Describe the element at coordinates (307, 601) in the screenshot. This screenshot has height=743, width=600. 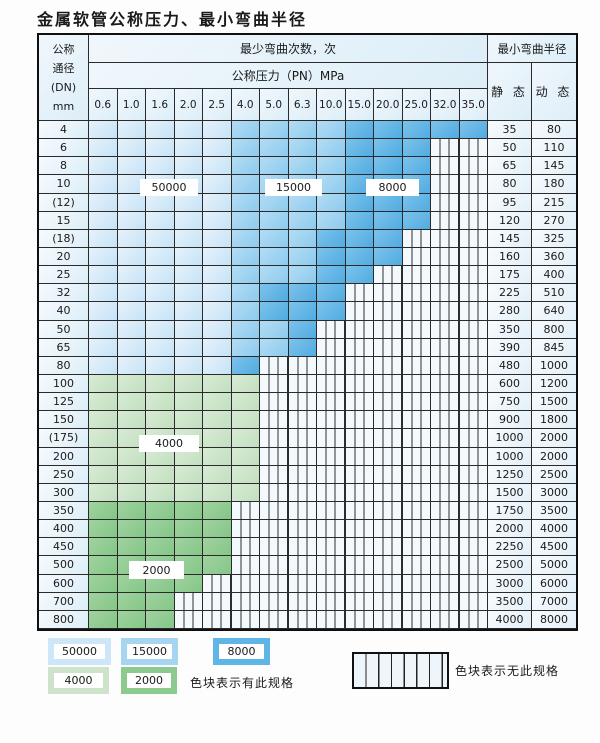
I see `table-row: 700 3500 7000` at that location.